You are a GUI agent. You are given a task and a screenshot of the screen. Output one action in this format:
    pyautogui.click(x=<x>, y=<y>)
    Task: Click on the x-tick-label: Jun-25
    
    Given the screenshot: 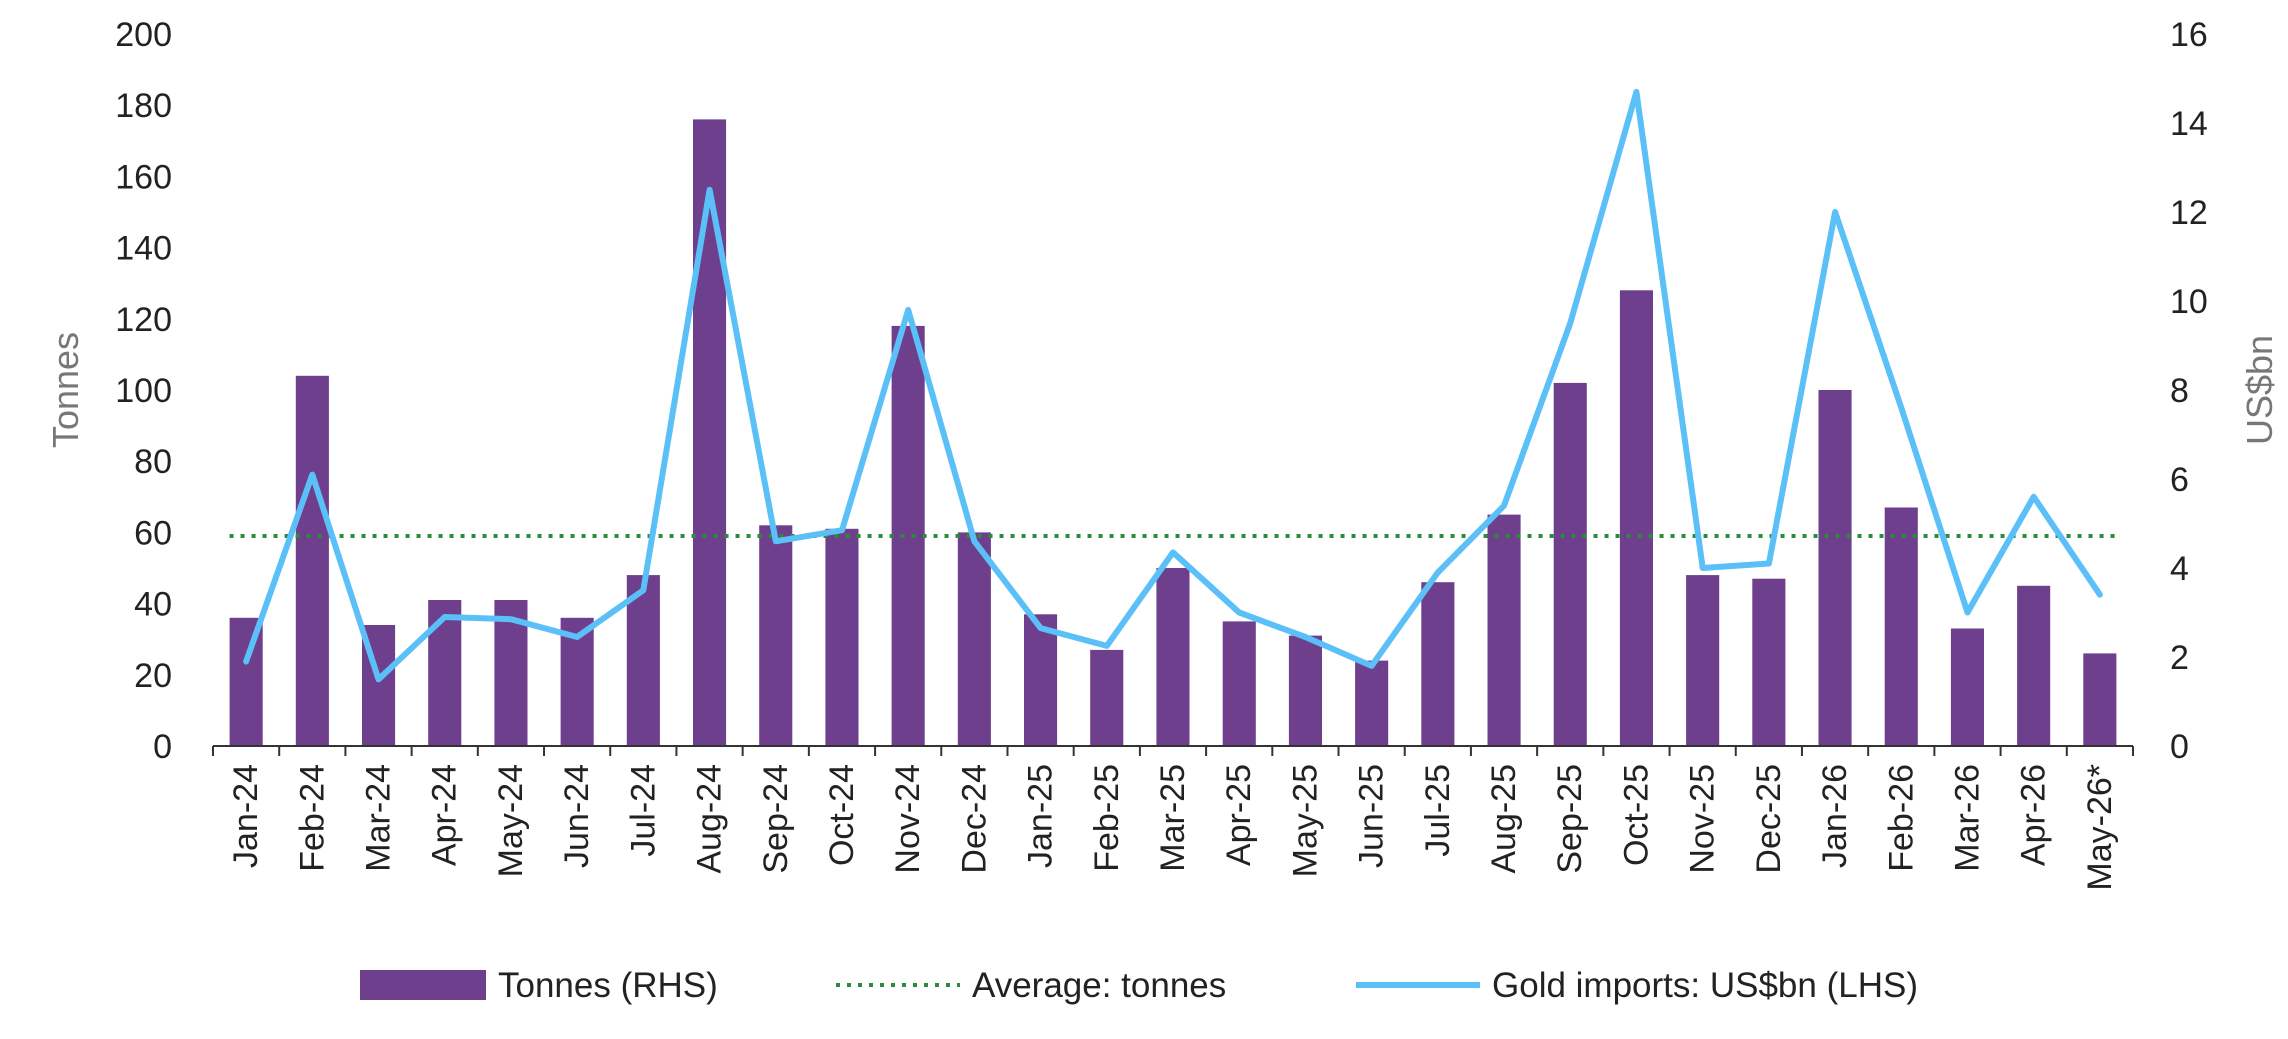 What is the action you would take?
    pyautogui.click(x=1372, y=816)
    